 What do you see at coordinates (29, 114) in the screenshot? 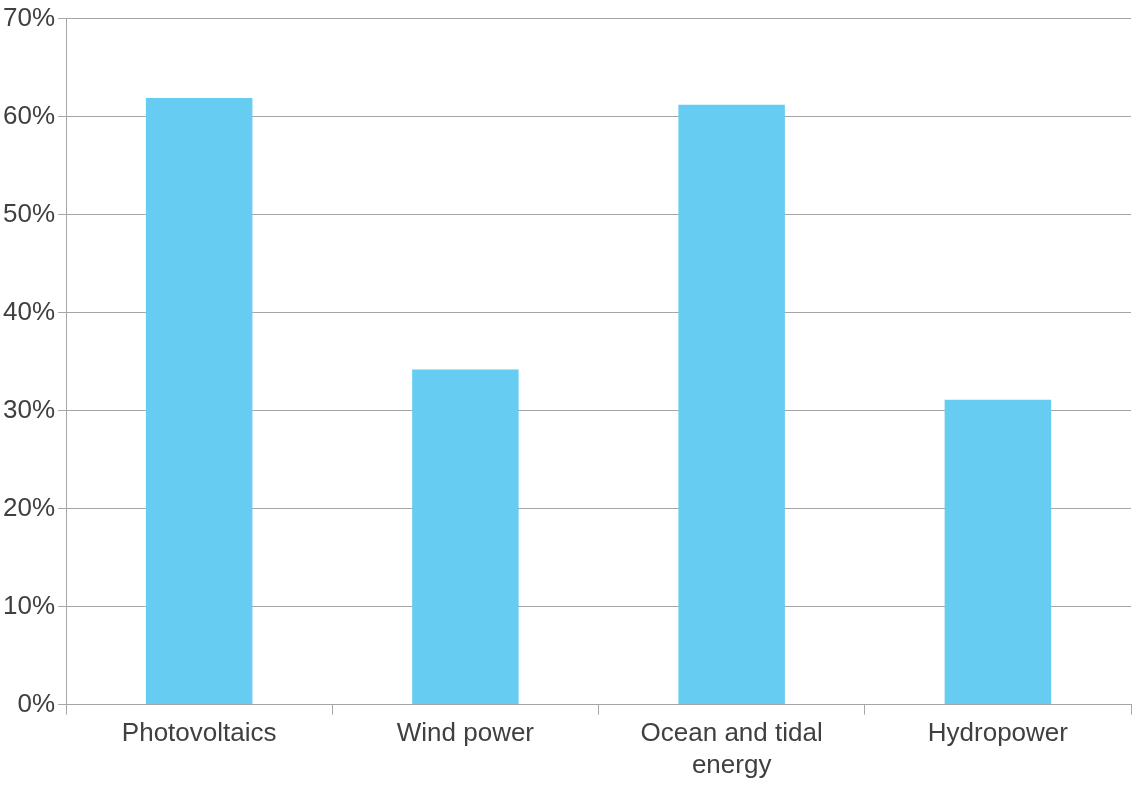
I see `y-tick-label: 60%` at bounding box center [29, 114].